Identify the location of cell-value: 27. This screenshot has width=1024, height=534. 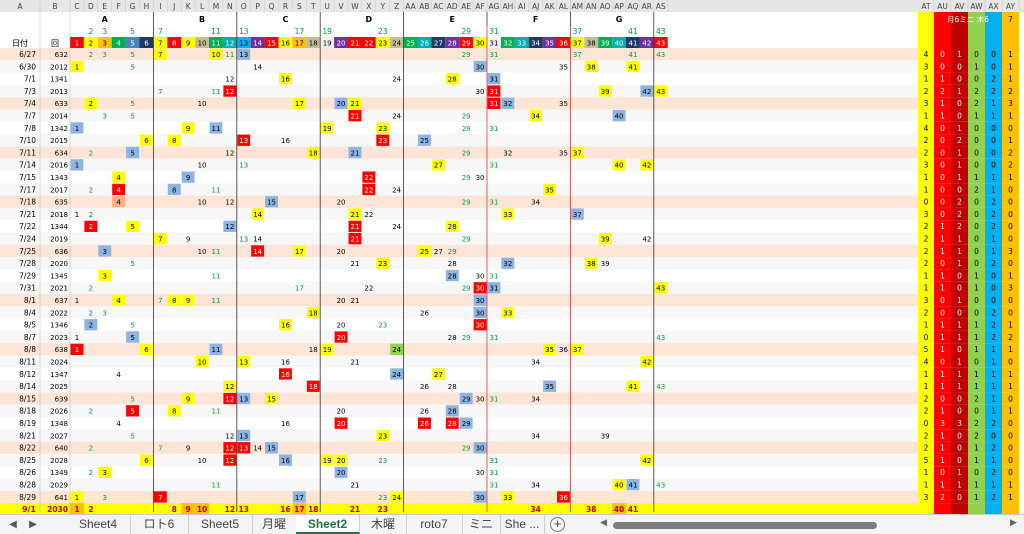
(438, 166).